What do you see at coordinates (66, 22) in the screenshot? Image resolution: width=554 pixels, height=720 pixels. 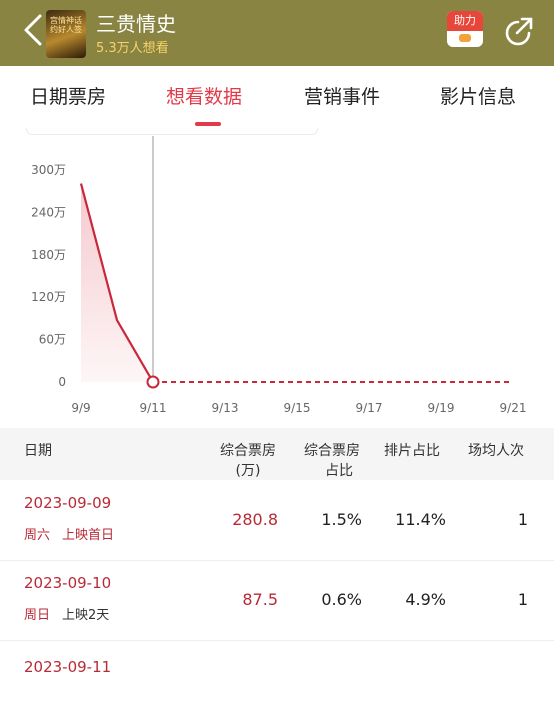 I see `poster-text: 宫情神话 约好人签` at bounding box center [66, 22].